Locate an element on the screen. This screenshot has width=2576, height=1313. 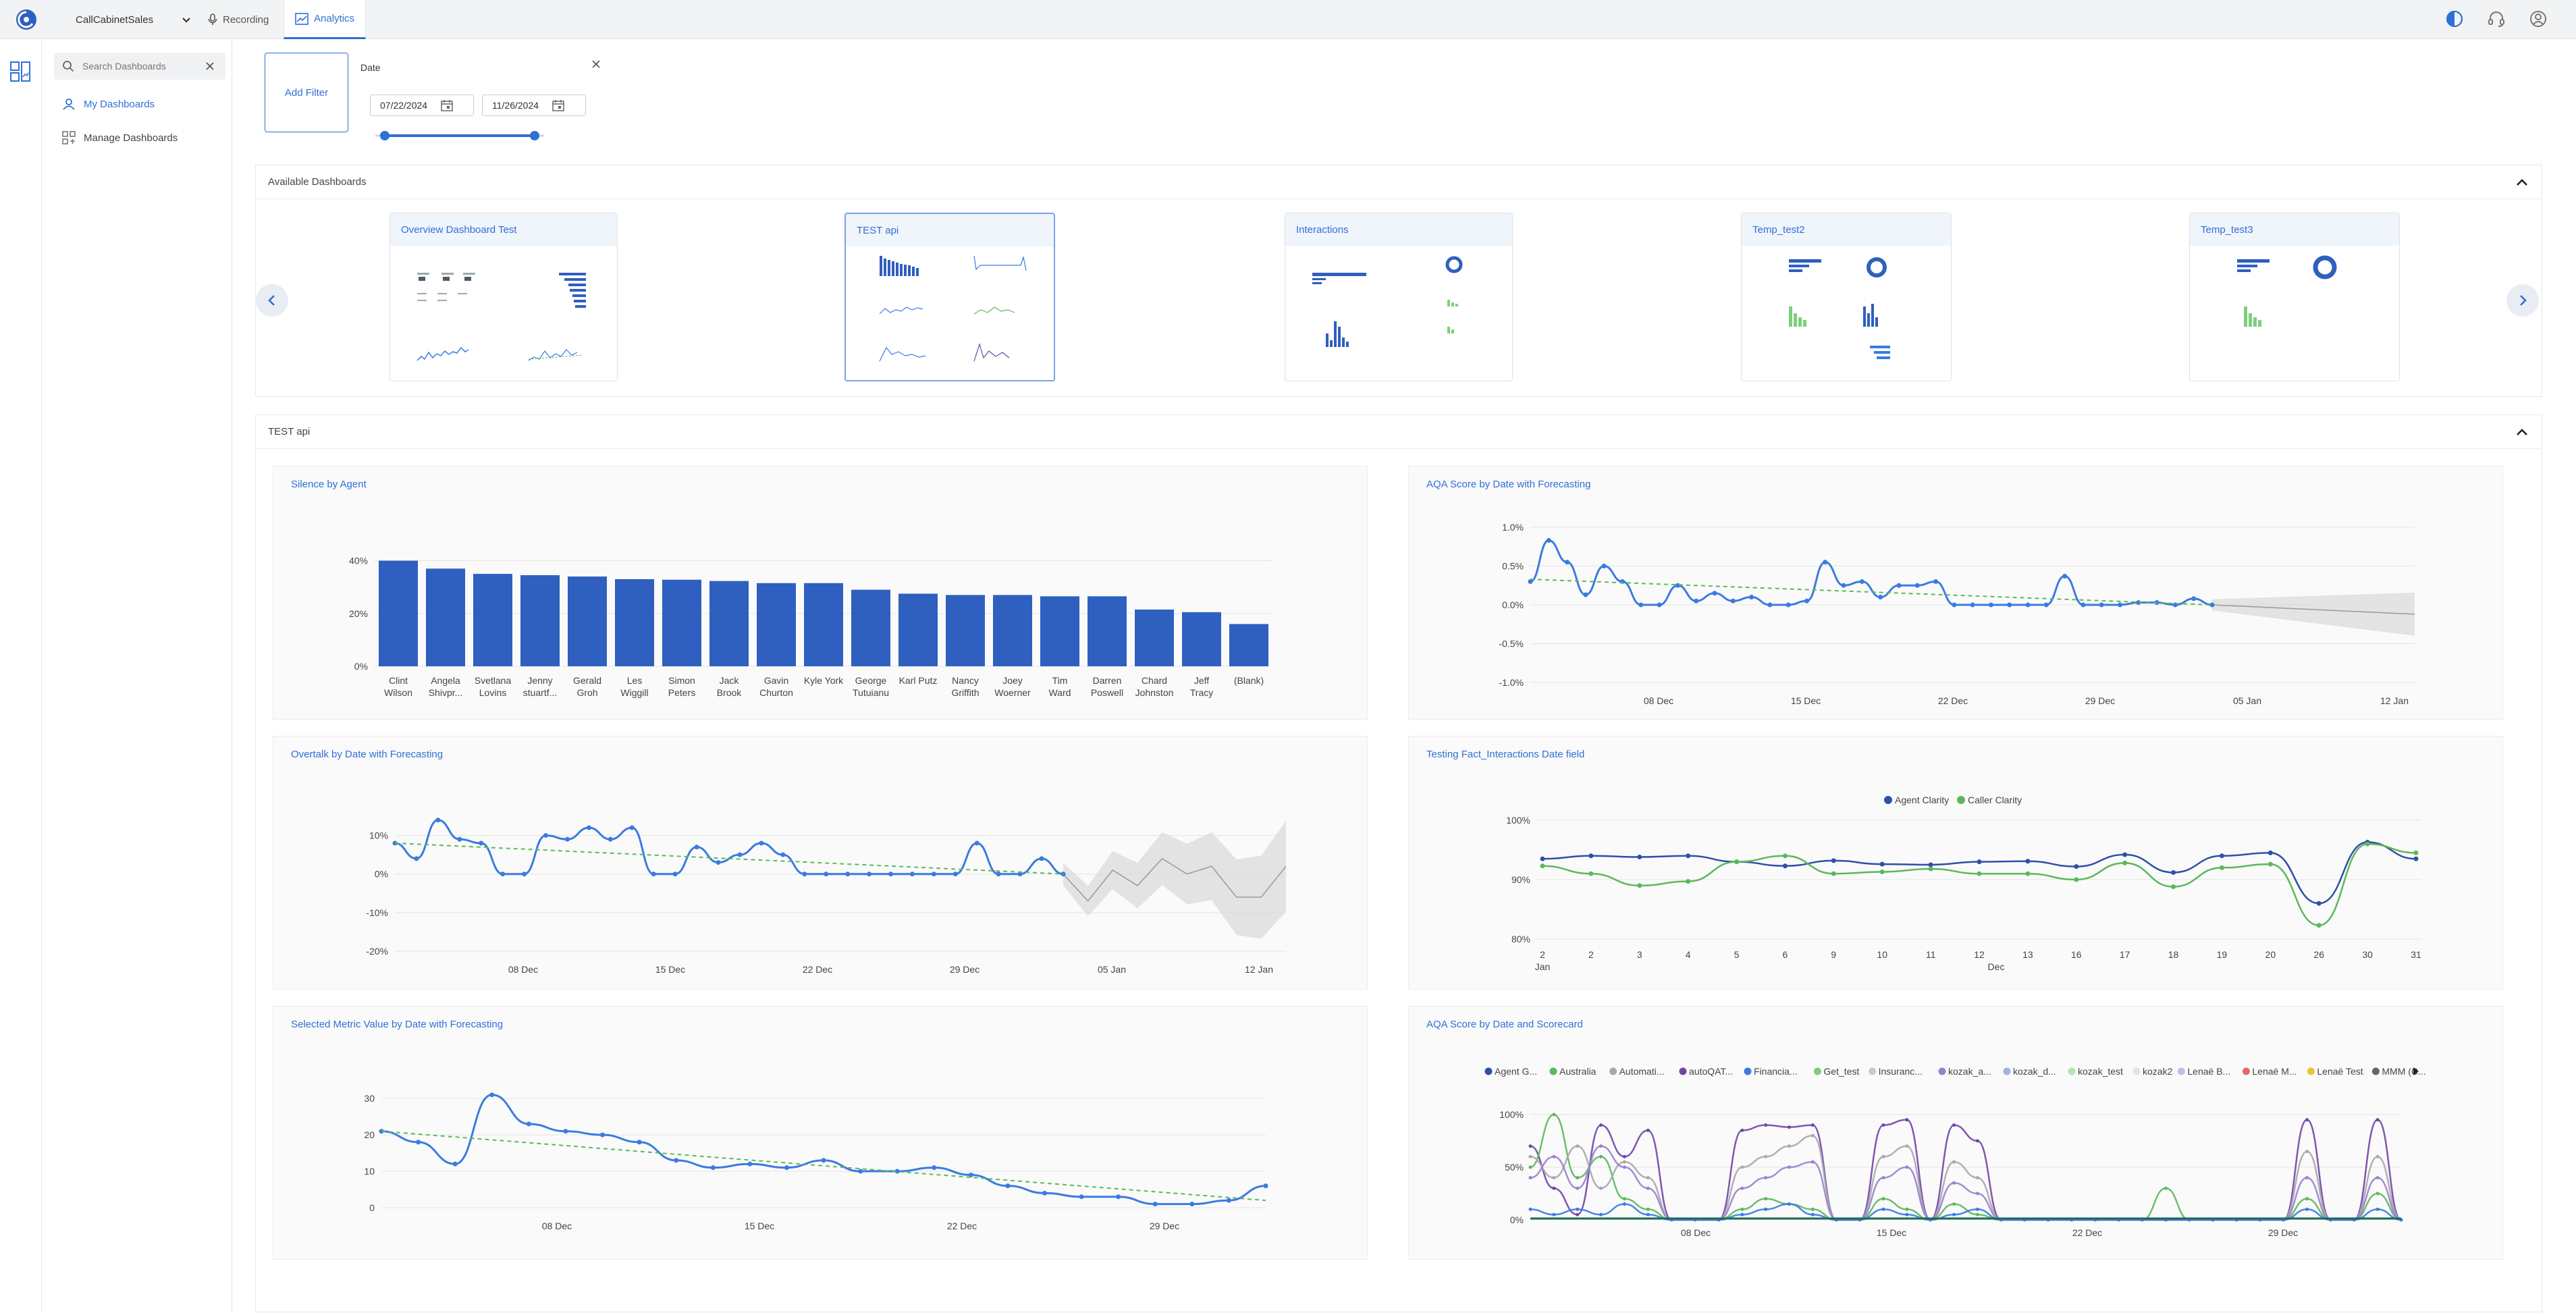
sidebar-item-my-dashboards: My Dashboards is located at coordinates (108, 104).